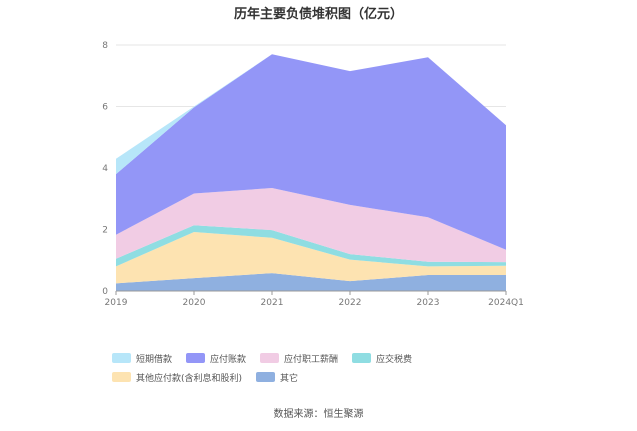  What do you see at coordinates (189, 378) in the screenshot?
I see `legend-label: 其他应付款(含利息和股利)` at bounding box center [189, 378].